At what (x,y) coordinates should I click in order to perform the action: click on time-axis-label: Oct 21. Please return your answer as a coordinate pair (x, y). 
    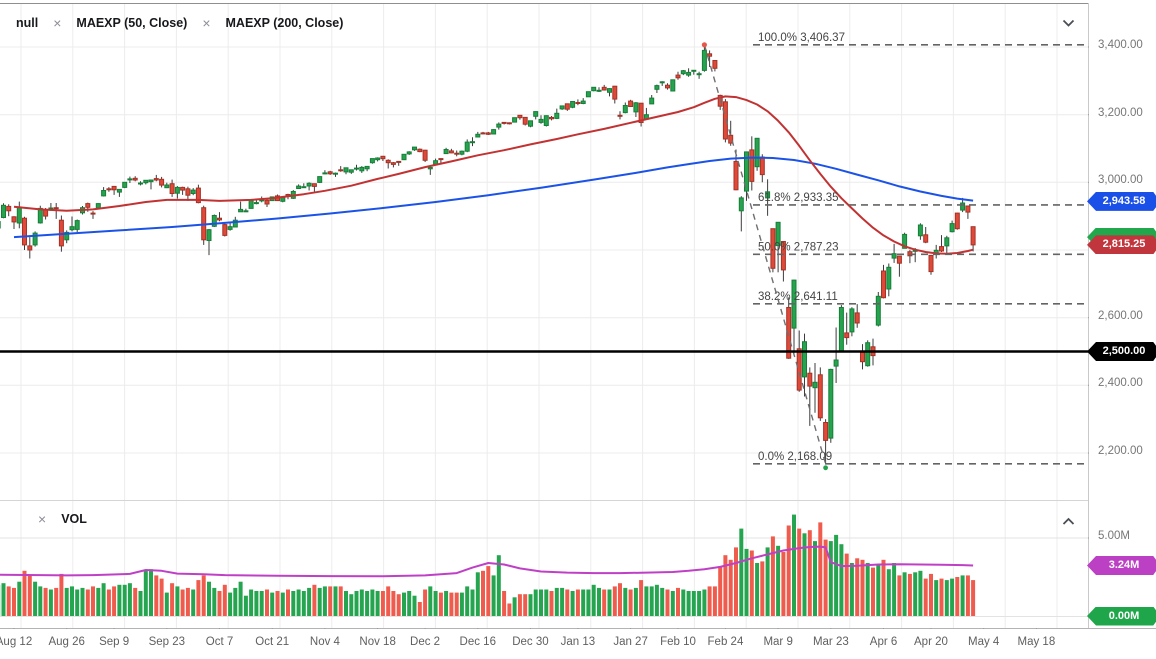
    Looking at the image, I should click on (272, 642).